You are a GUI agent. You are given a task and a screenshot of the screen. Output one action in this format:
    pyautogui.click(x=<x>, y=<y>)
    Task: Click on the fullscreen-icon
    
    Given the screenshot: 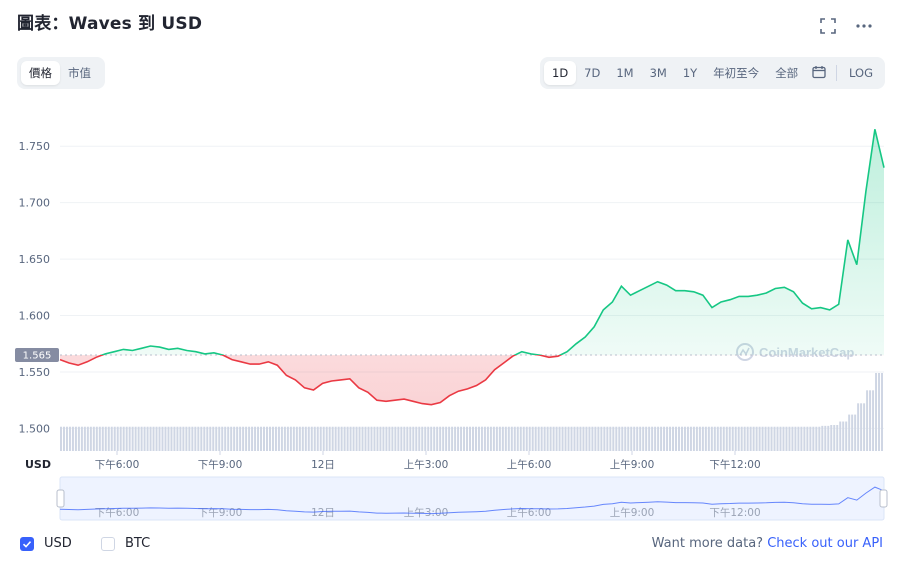 What is the action you would take?
    pyautogui.click(x=828, y=26)
    